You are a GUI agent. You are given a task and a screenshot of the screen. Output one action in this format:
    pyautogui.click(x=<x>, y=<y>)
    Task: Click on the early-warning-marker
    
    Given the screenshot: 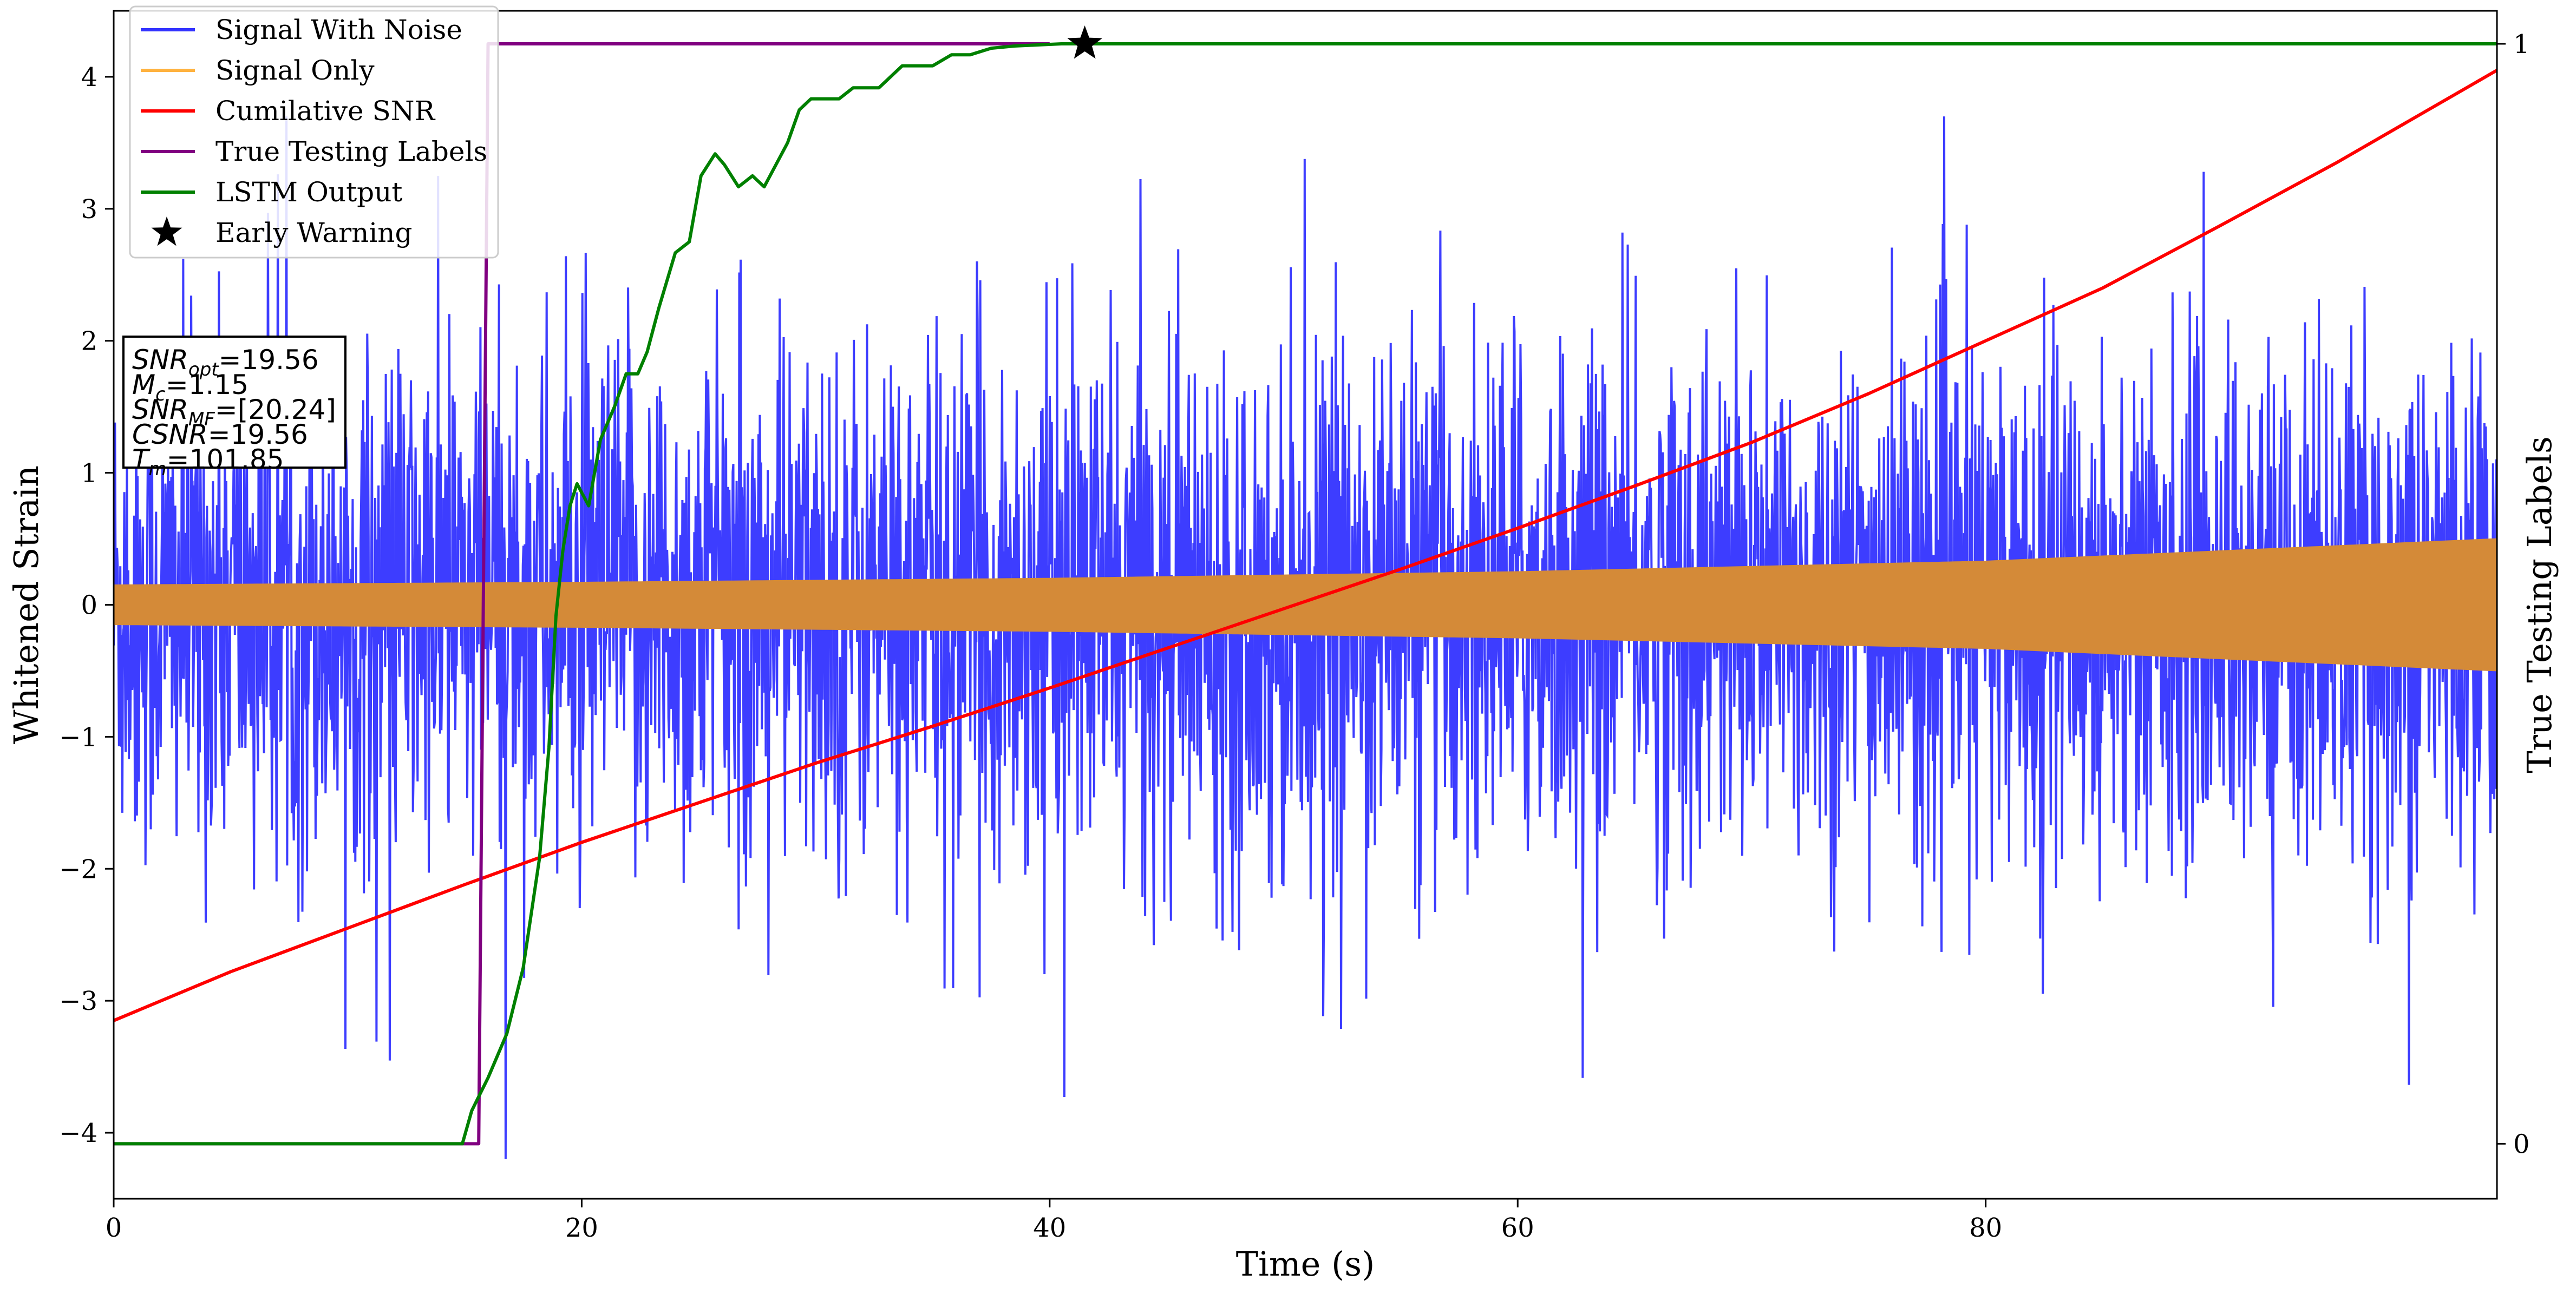 What is the action you would take?
    pyautogui.click(x=1084, y=42)
    